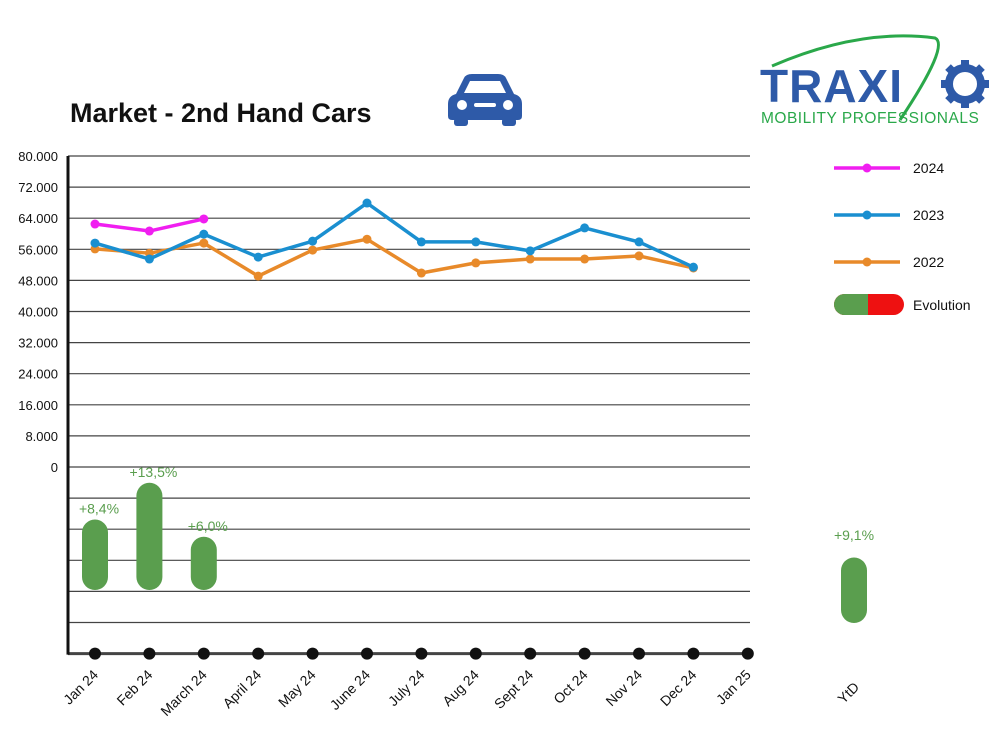 The height and width of the screenshot is (746, 1000). I want to click on traxio-logo: TRAXI MOBILITY PROFESSIONALS, so click(874, 80).